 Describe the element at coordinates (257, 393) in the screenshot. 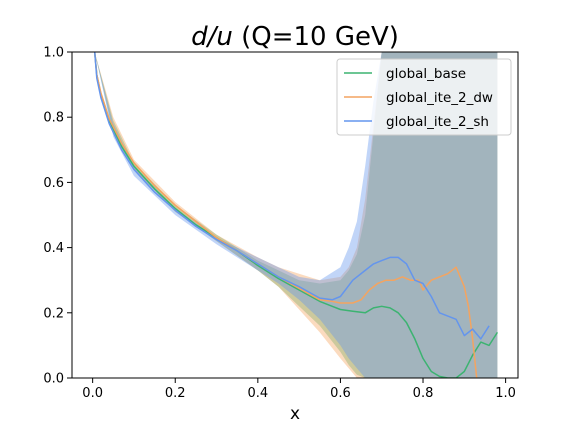

I see `x-tick-label: 0.4` at that location.